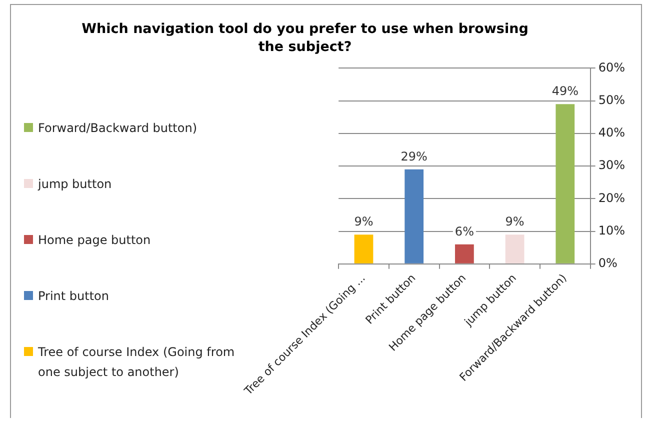 The width and height of the screenshot is (648, 421). I want to click on data-label: 49%, so click(565, 91).